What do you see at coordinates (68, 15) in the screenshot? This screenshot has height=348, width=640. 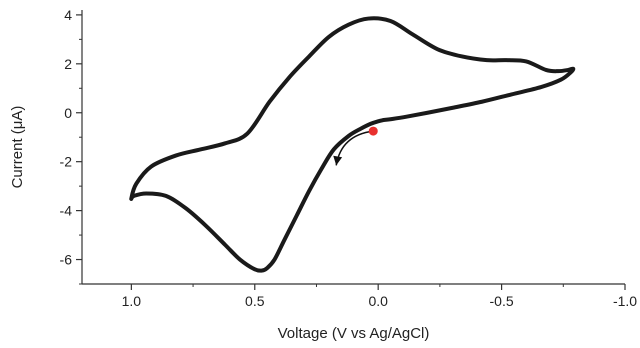 I see `y-tick-label: 4` at bounding box center [68, 15].